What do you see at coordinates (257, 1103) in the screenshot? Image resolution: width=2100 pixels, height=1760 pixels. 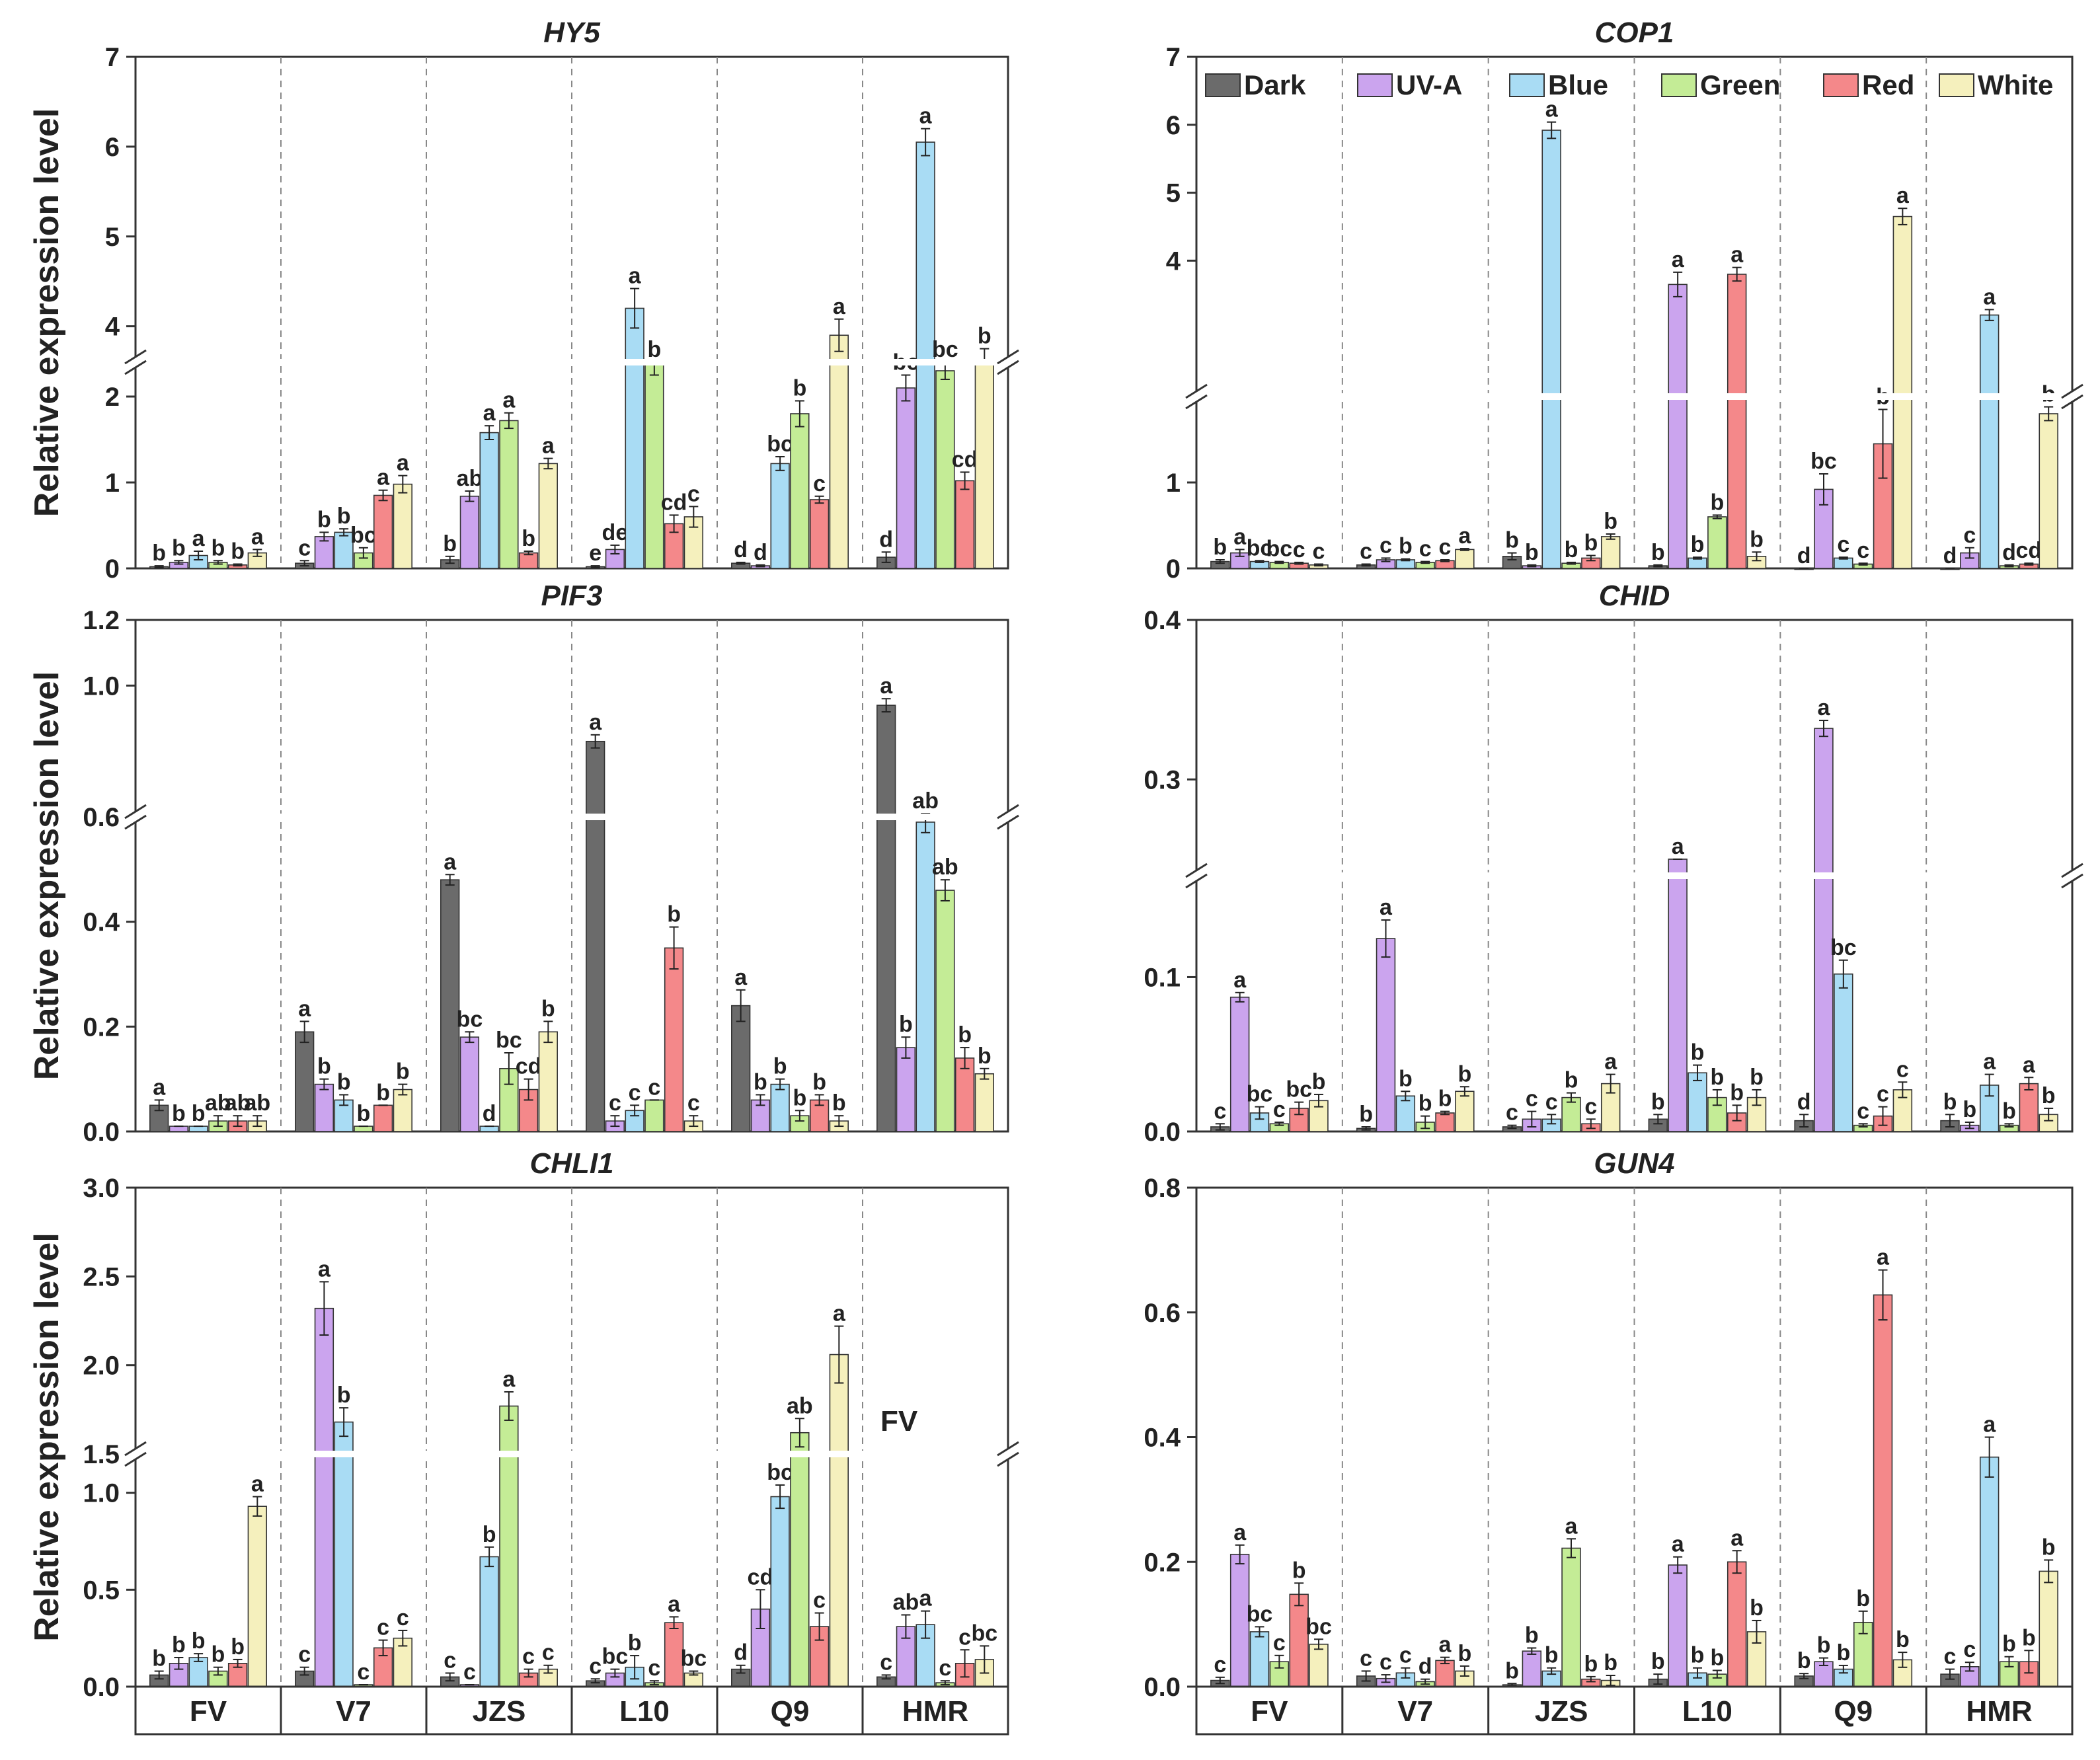 I see `significance-letter: ab` at bounding box center [257, 1103].